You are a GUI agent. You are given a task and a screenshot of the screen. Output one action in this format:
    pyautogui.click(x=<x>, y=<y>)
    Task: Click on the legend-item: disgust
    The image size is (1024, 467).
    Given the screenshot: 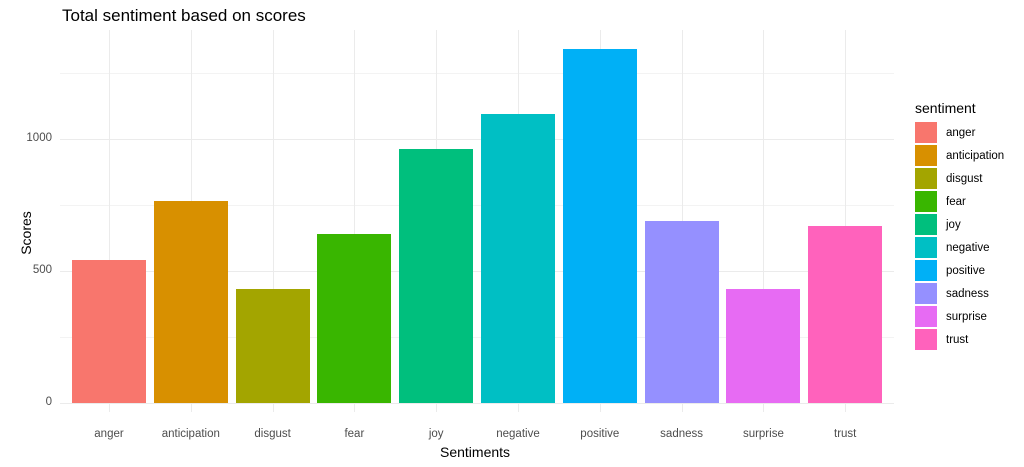 What is the action you would take?
    pyautogui.click(x=959, y=178)
    